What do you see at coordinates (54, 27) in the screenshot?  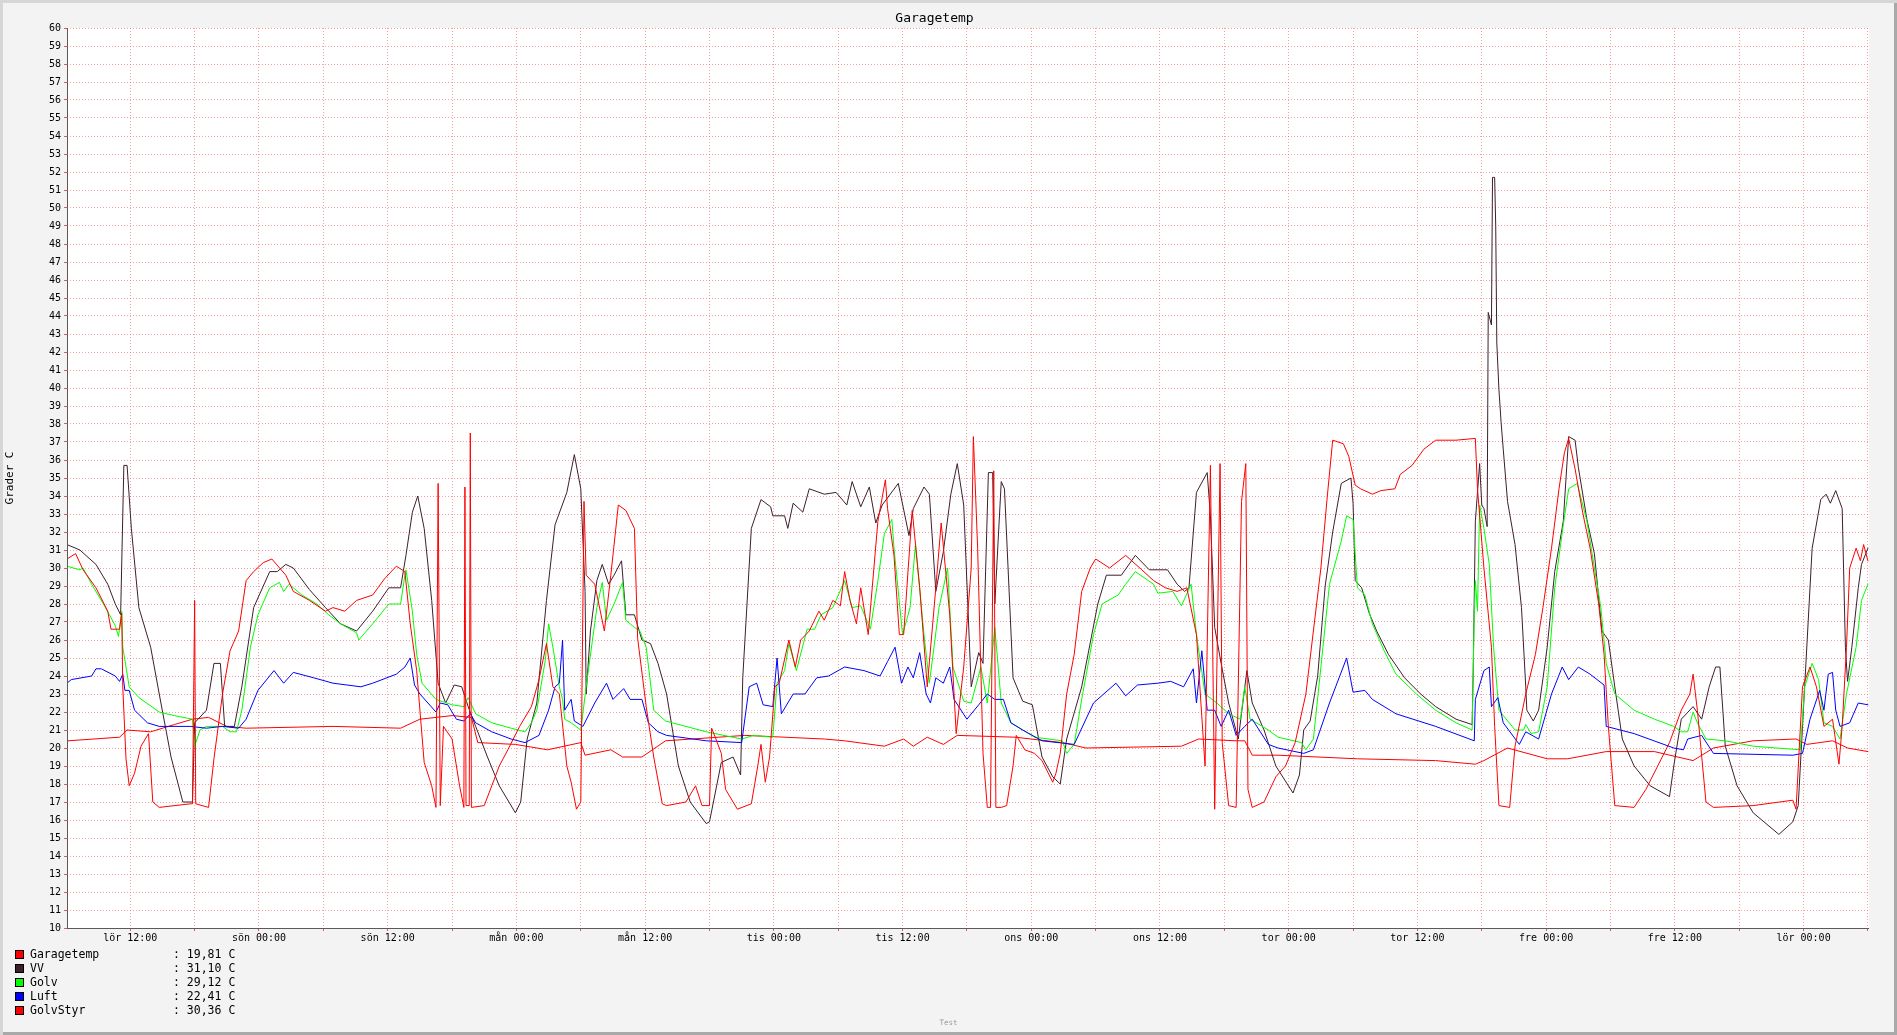 I see `y-tick-label: 60` at bounding box center [54, 27].